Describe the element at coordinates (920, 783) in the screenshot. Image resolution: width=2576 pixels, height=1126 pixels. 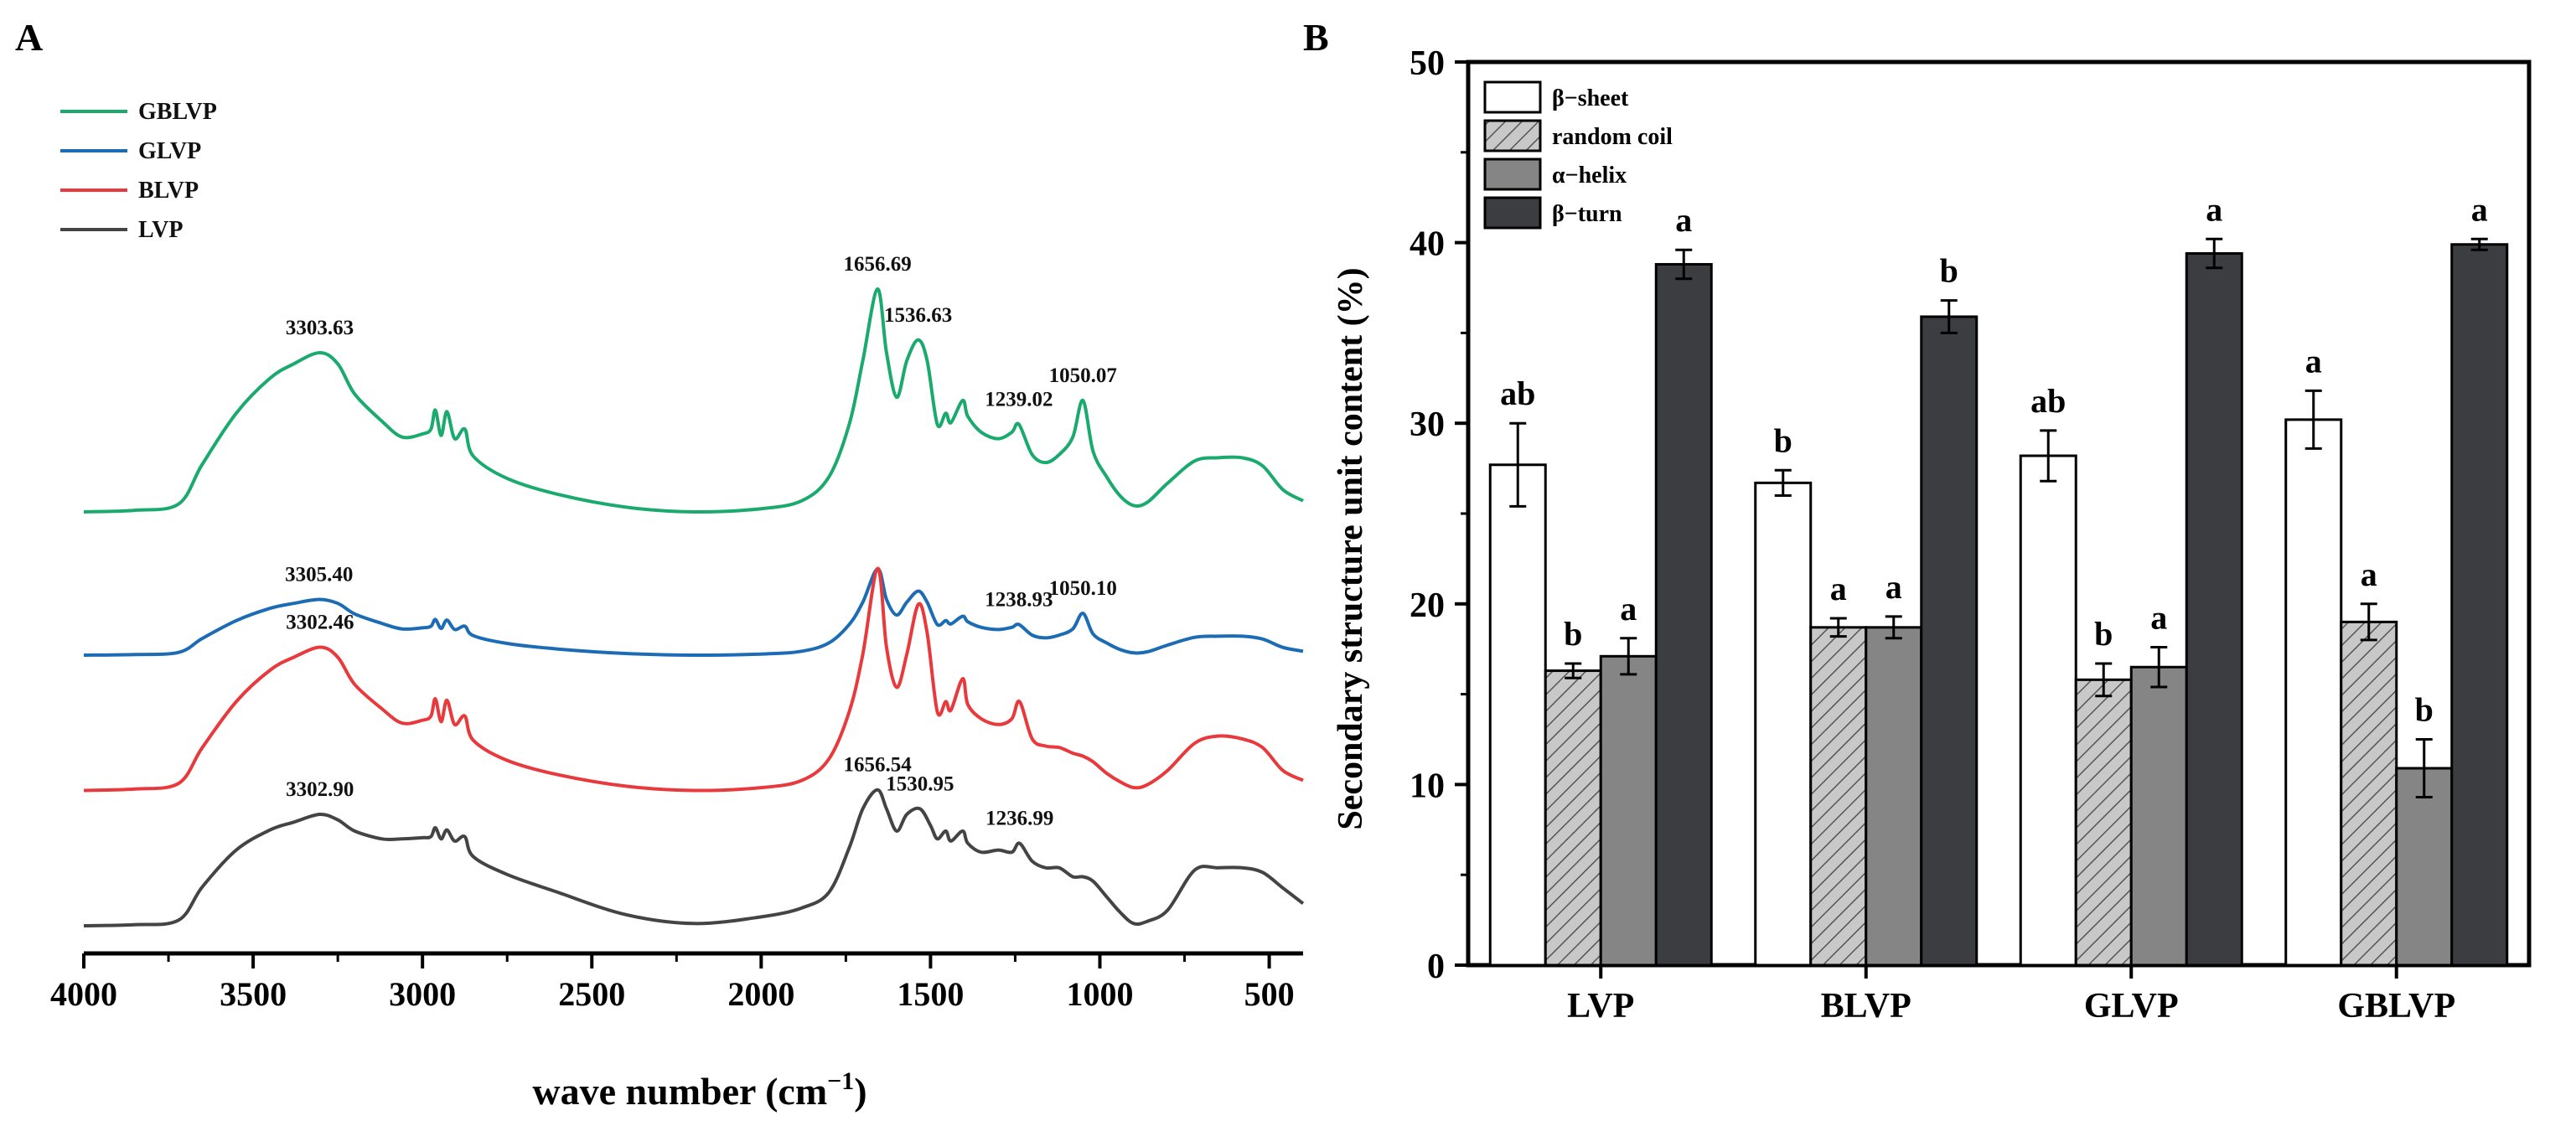
I see `peak-label-lvp-1530-95: 1530.95` at that location.